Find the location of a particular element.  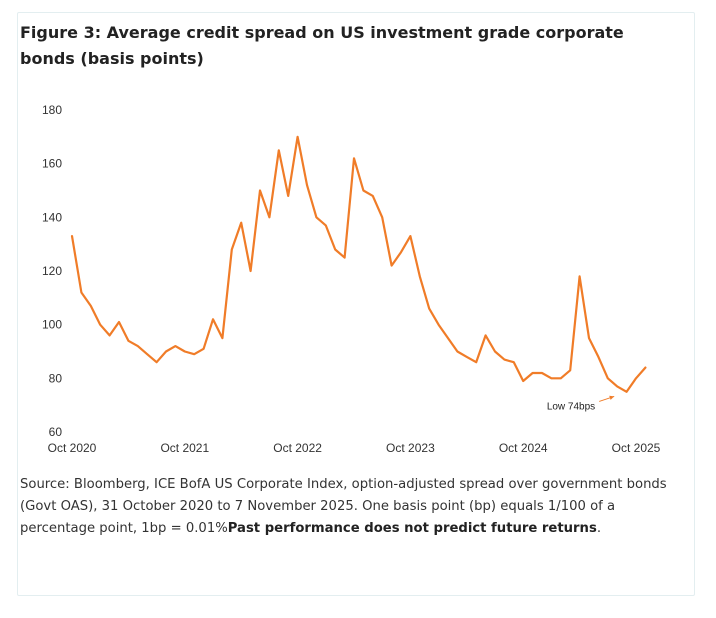

source-end-punctuation: . is located at coordinates (599, 528).